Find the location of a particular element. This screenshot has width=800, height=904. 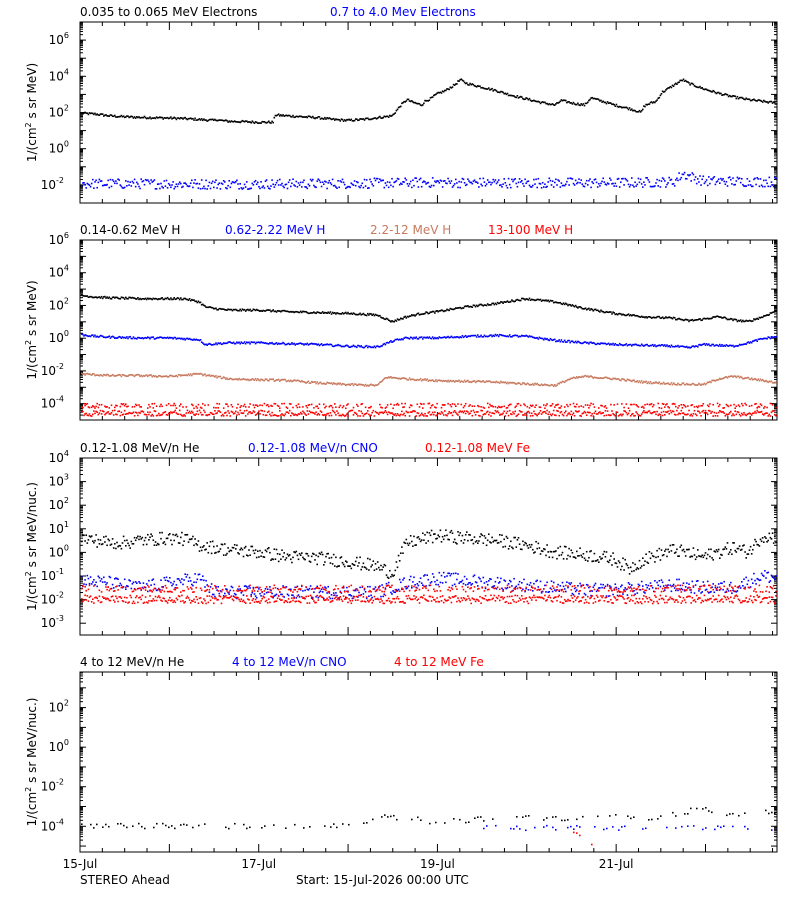

panel-2-series-3-points is located at coordinates (429, 380).